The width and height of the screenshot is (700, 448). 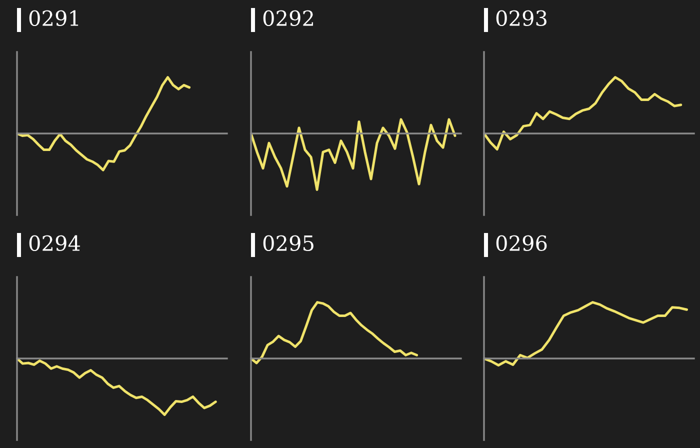 I want to click on chart-title: 0293, so click(x=521, y=18).